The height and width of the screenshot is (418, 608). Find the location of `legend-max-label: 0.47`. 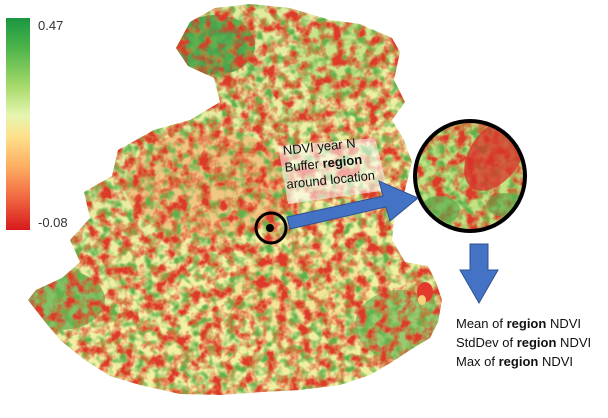

legend-max-label: 0.47 is located at coordinates (51, 25).